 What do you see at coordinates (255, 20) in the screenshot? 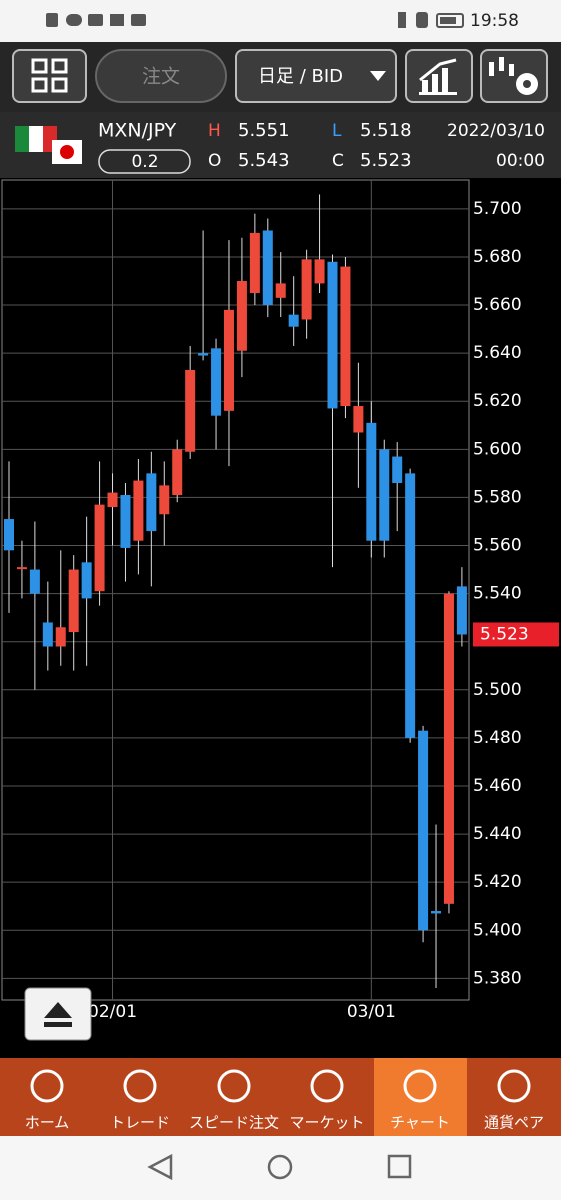
I see `status-icons` at bounding box center [255, 20].